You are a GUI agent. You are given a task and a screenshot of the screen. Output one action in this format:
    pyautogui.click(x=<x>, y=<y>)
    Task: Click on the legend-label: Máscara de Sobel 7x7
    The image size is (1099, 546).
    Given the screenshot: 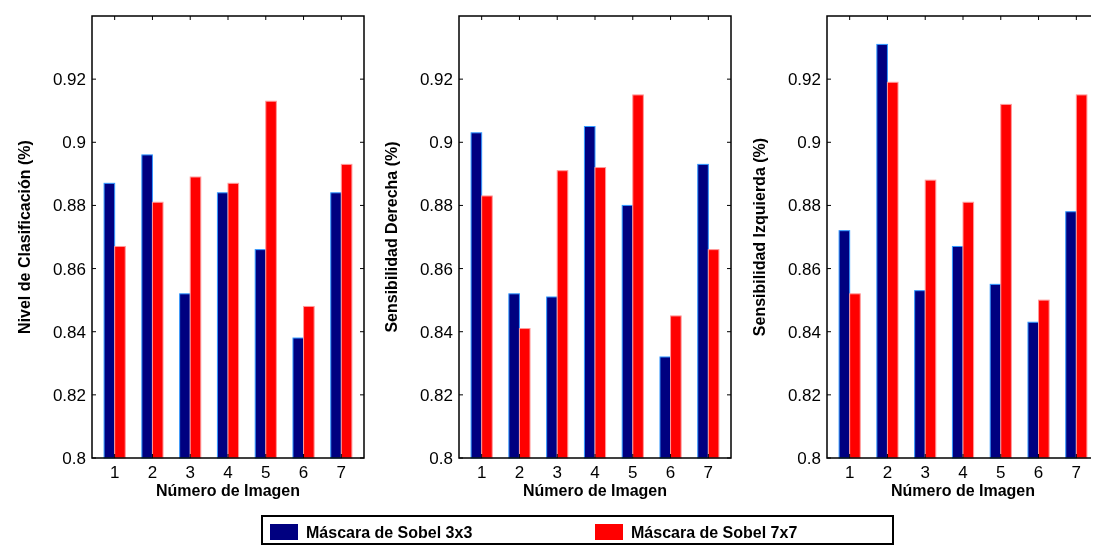 What is the action you would take?
    pyautogui.click(x=714, y=532)
    